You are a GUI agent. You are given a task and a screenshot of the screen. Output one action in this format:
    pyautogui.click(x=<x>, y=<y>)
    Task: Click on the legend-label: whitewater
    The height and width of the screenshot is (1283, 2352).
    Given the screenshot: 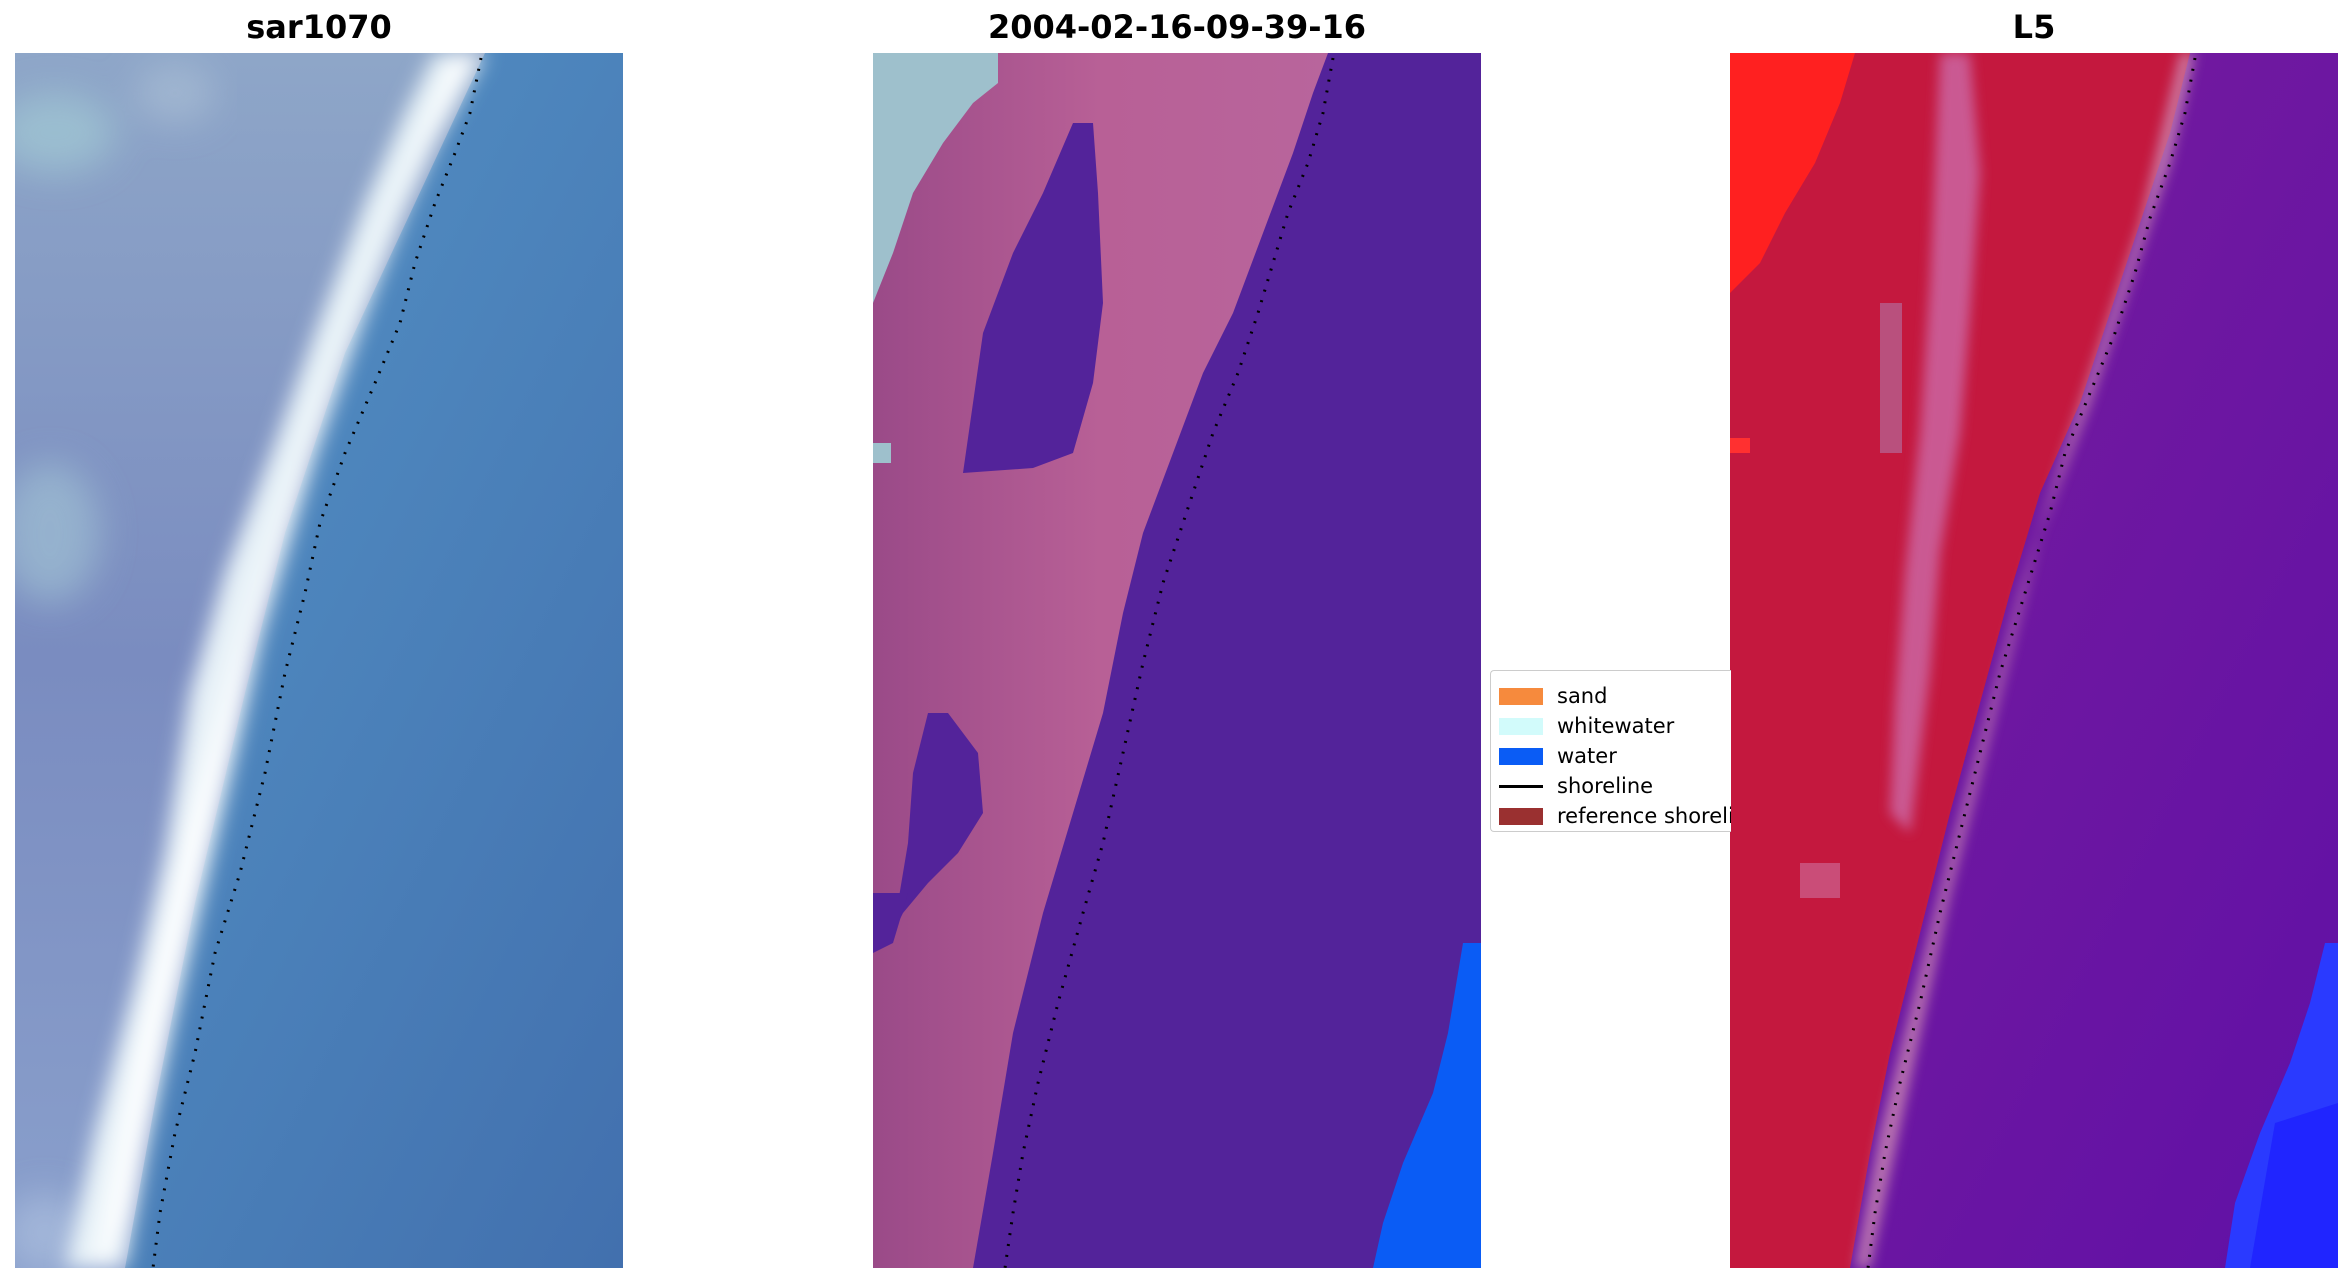 What is the action you would take?
    pyautogui.click(x=1616, y=726)
    